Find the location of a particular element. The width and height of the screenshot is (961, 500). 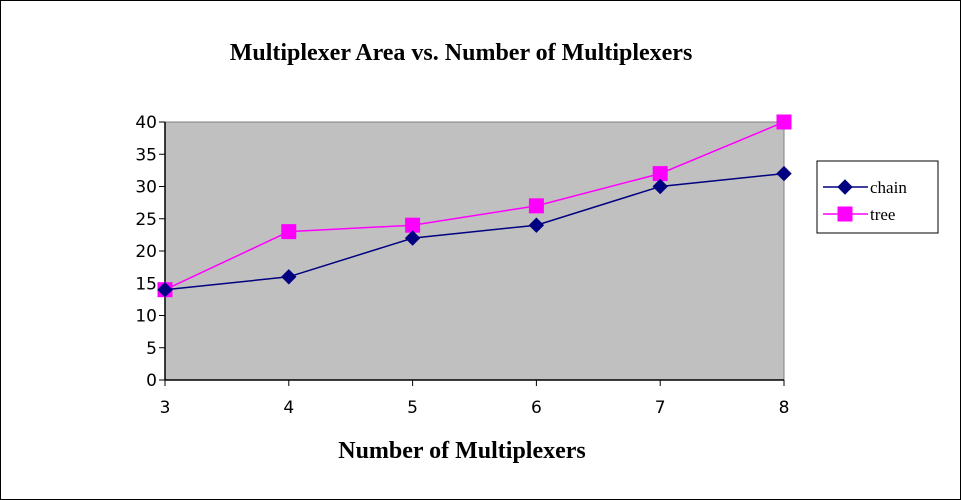

x-tick-label: 8 is located at coordinates (784, 408).